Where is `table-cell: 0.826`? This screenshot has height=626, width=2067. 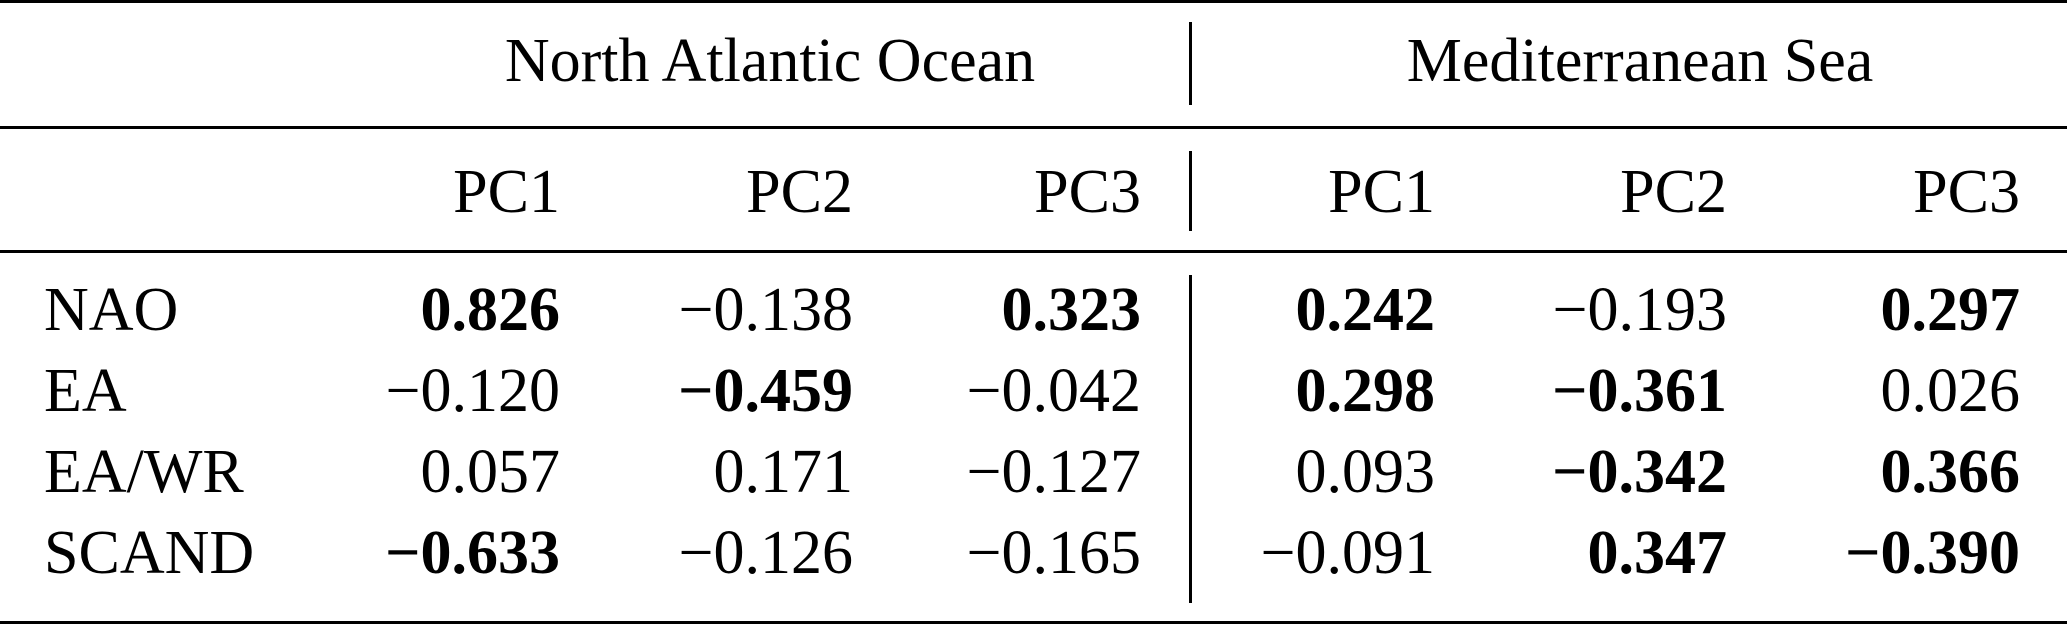 table-cell: 0.826 is located at coordinates (490, 310).